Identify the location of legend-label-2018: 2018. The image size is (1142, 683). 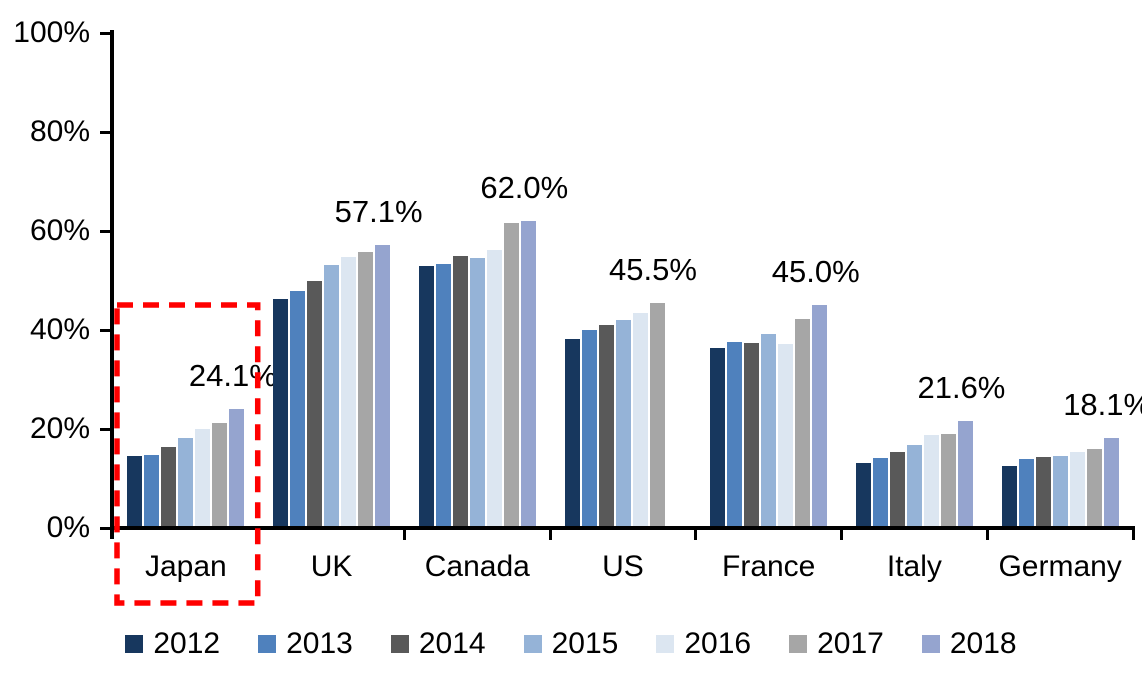
(983, 643).